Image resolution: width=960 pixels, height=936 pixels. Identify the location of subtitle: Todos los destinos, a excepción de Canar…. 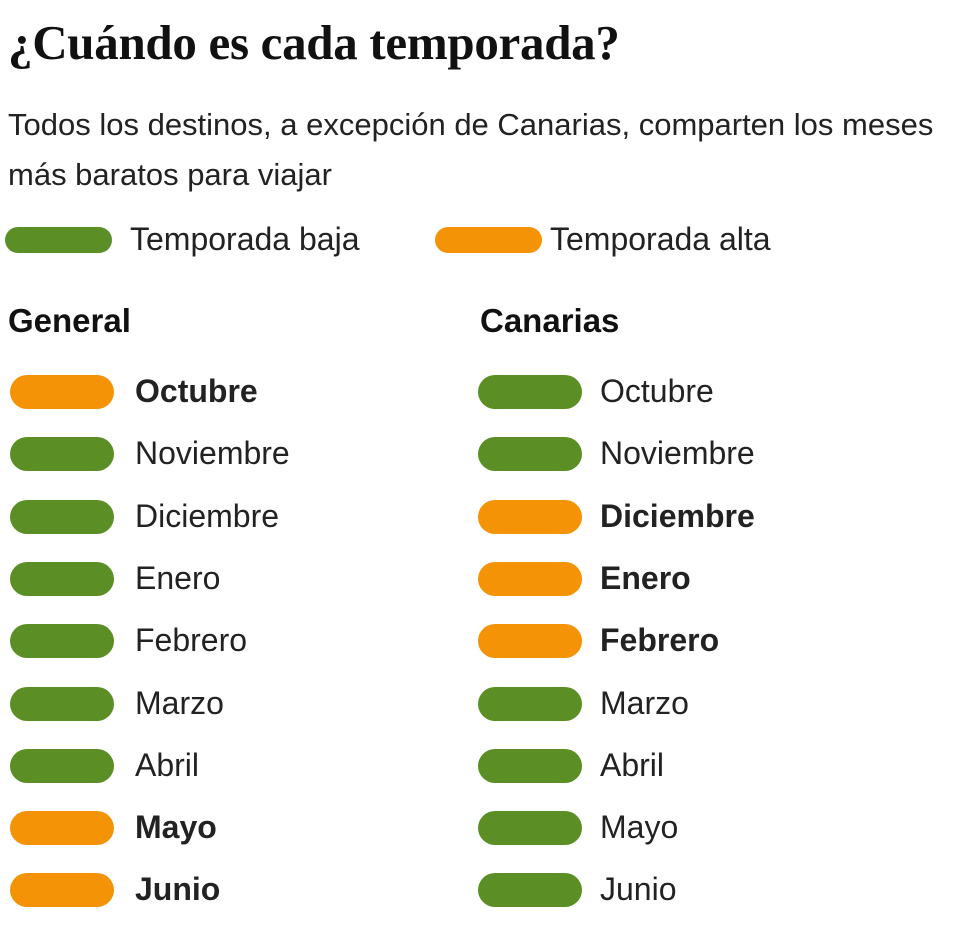
(471, 149).